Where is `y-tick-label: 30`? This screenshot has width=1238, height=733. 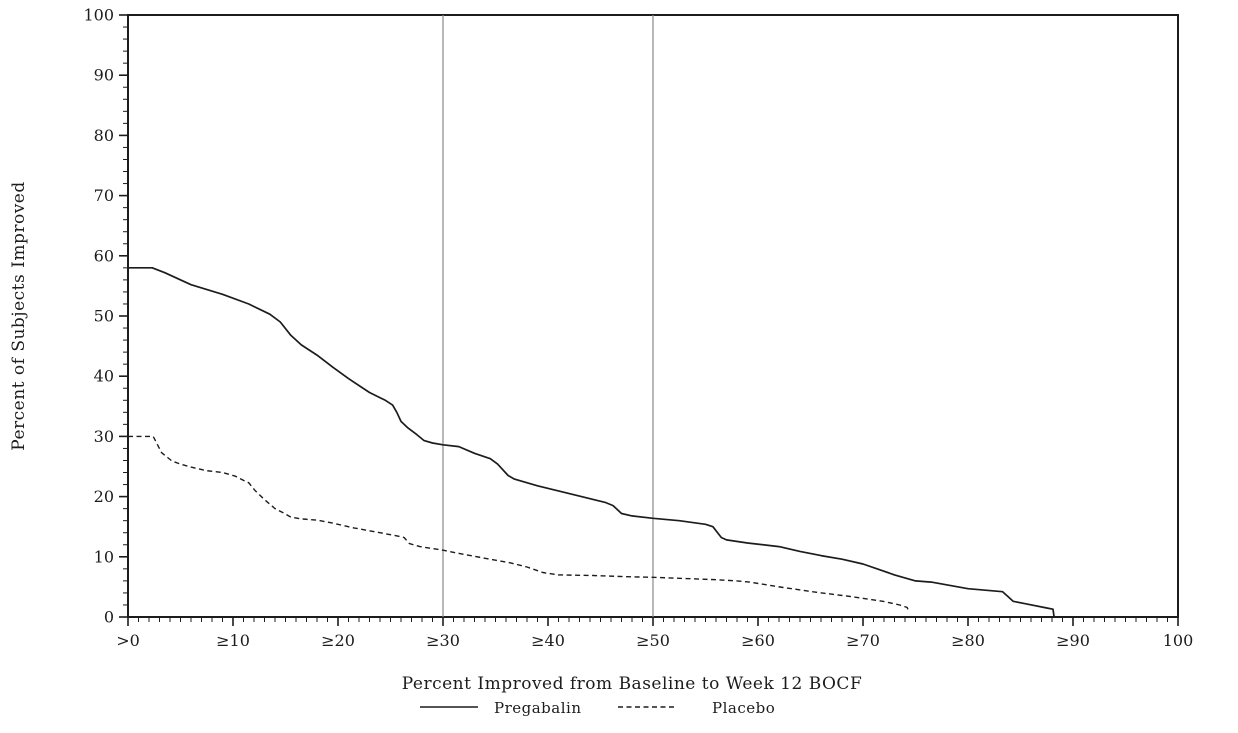 y-tick-label: 30 is located at coordinates (104, 436).